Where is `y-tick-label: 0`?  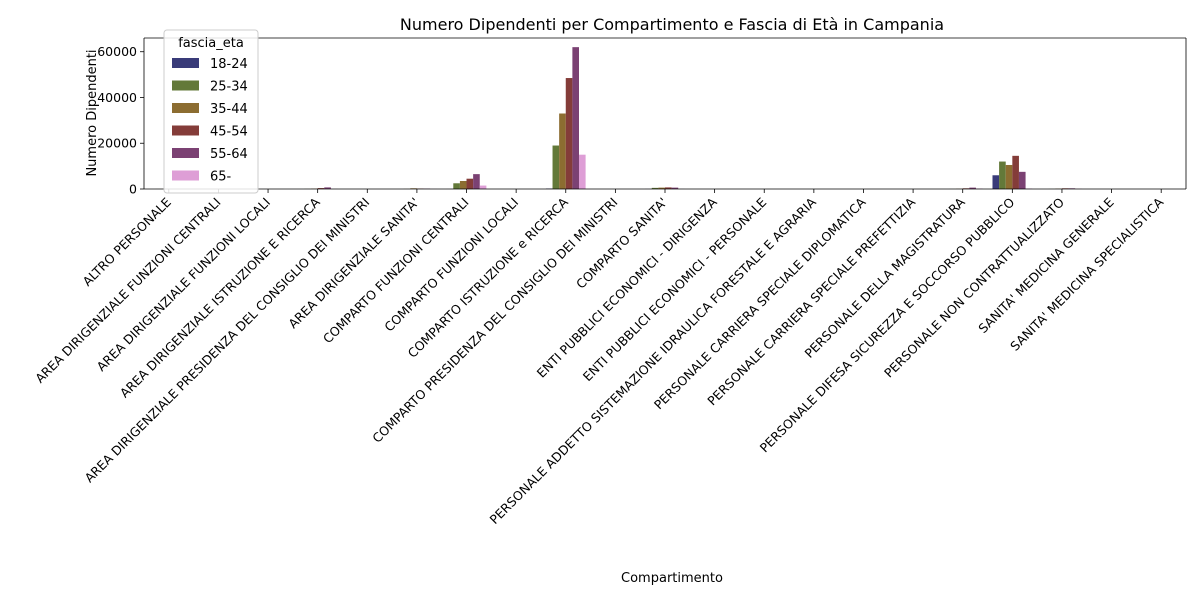
y-tick-label: 0 is located at coordinates (133, 189).